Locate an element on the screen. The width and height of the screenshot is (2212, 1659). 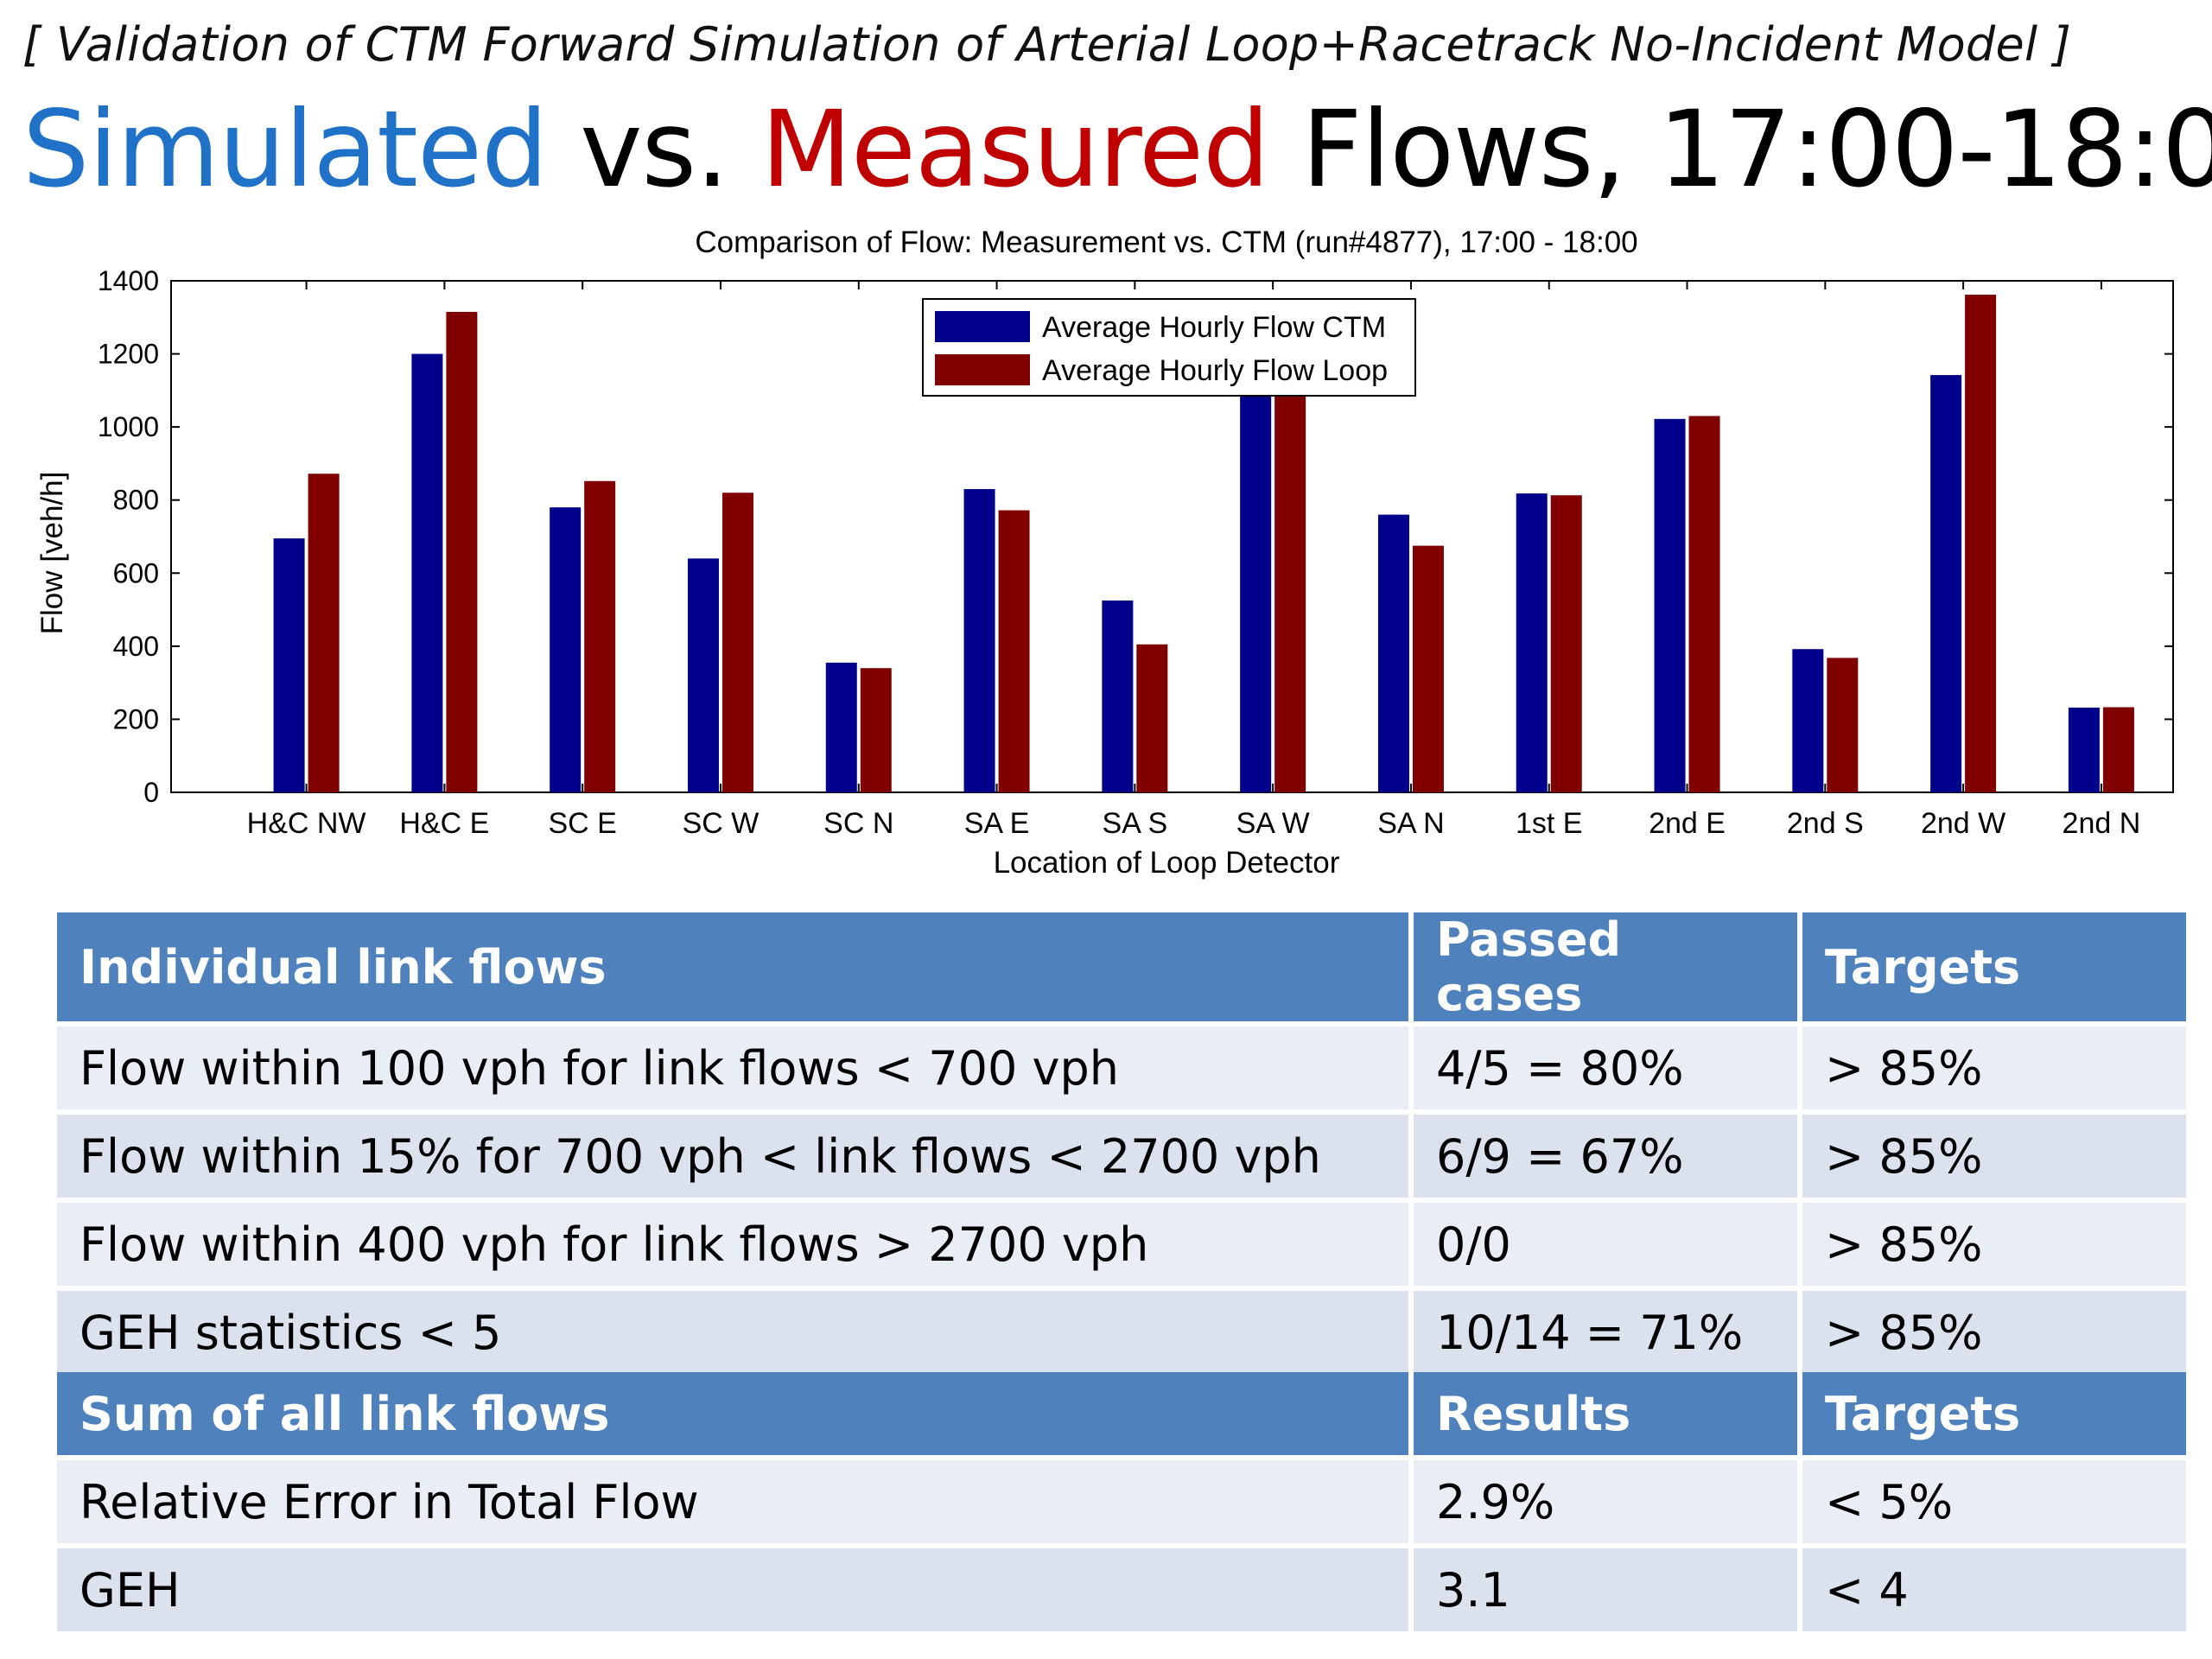
table-header-cell: Results is located at coordinates (1608, 1413).